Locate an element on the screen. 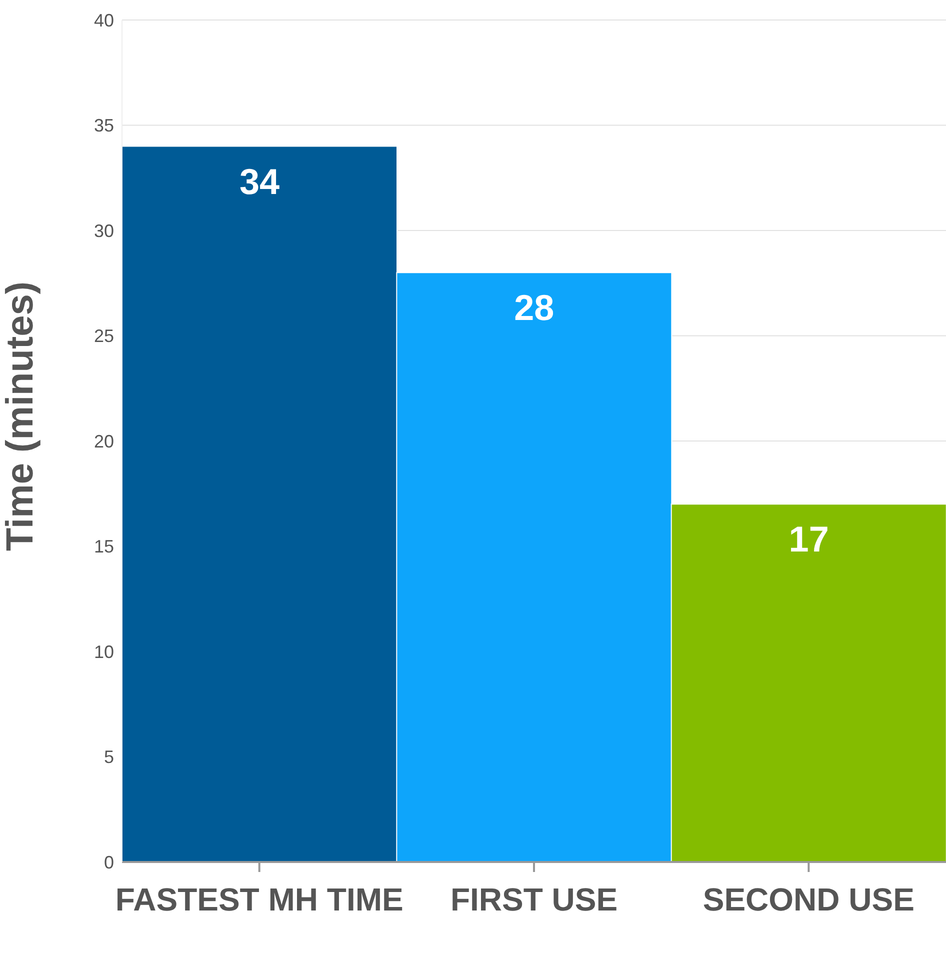  x-tick-label: FIRST USE is located at coordinates (534, 900).